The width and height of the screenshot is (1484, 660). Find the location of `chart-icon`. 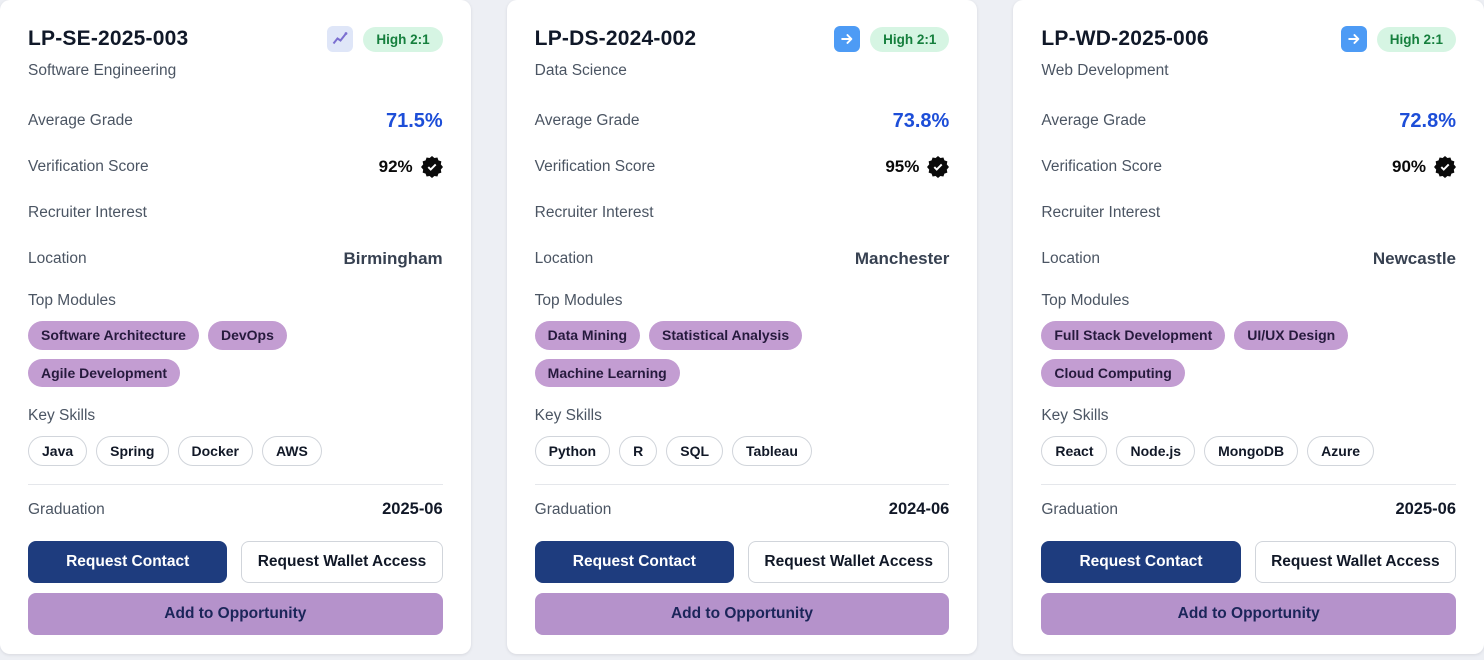

chart-icon is located at coordinates (340, 39).